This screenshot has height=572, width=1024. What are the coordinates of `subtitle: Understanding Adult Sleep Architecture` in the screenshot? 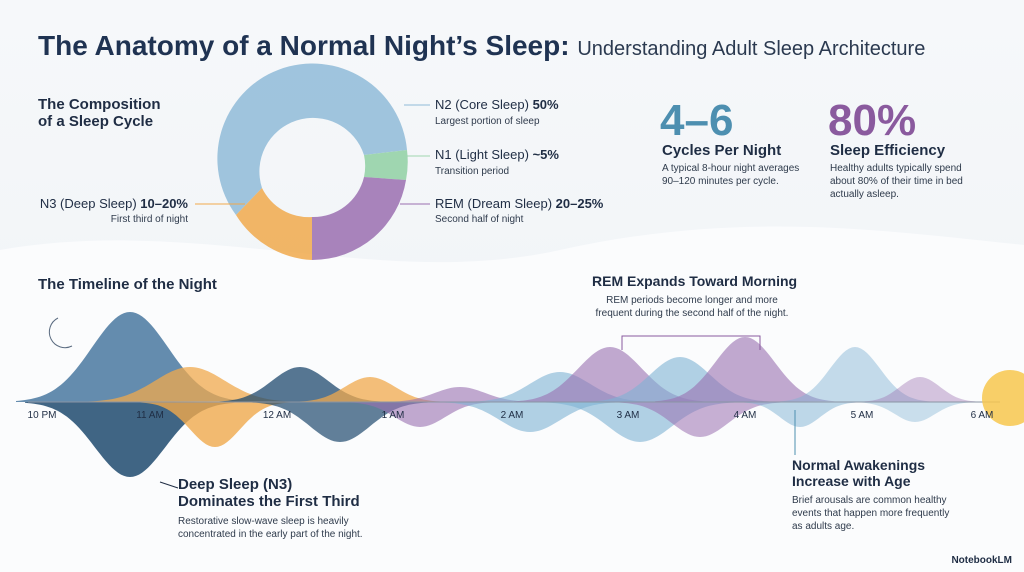 It's located at (751, 49).